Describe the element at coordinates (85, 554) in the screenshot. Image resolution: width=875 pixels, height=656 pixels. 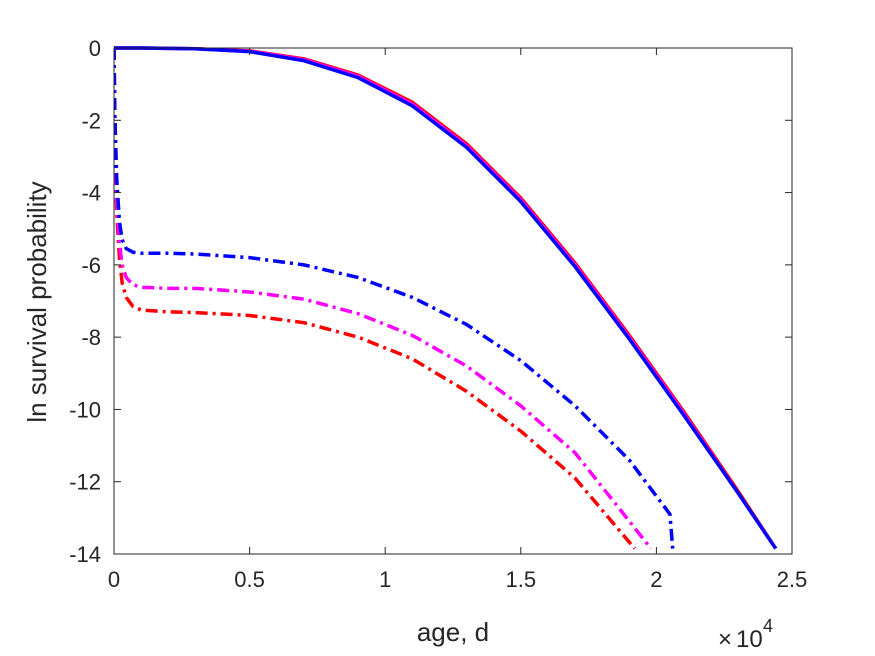
I see `y-tick-label: -14` at that location.